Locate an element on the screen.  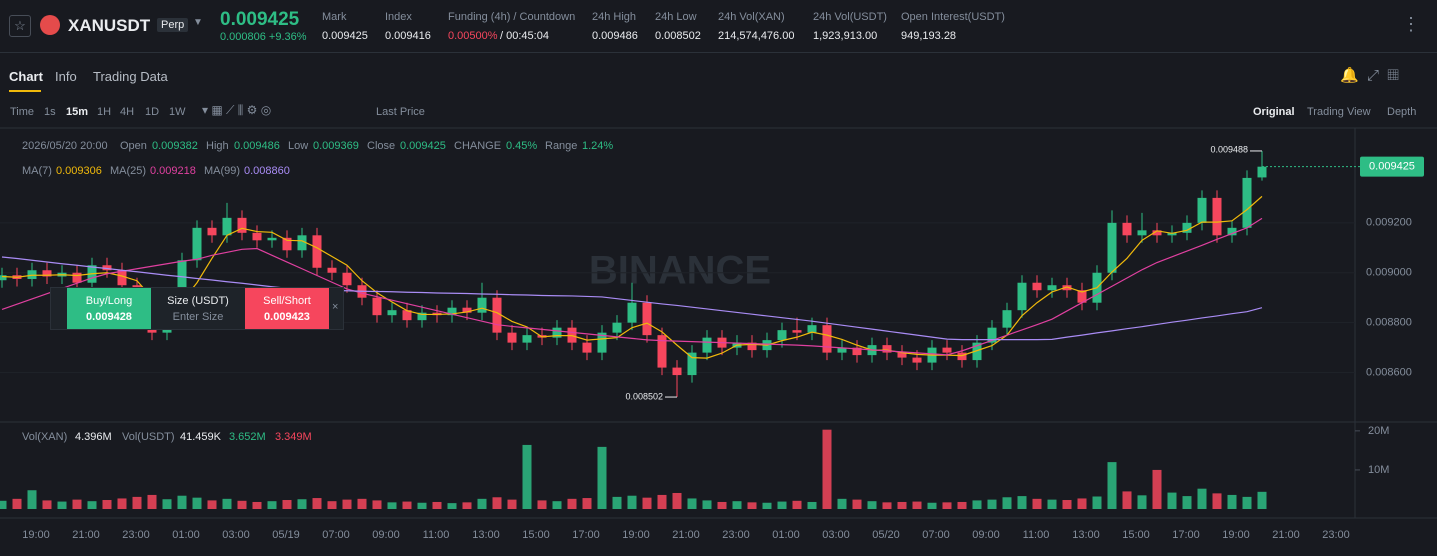
dropdown: ▼ is located at coordinates (198, 22).